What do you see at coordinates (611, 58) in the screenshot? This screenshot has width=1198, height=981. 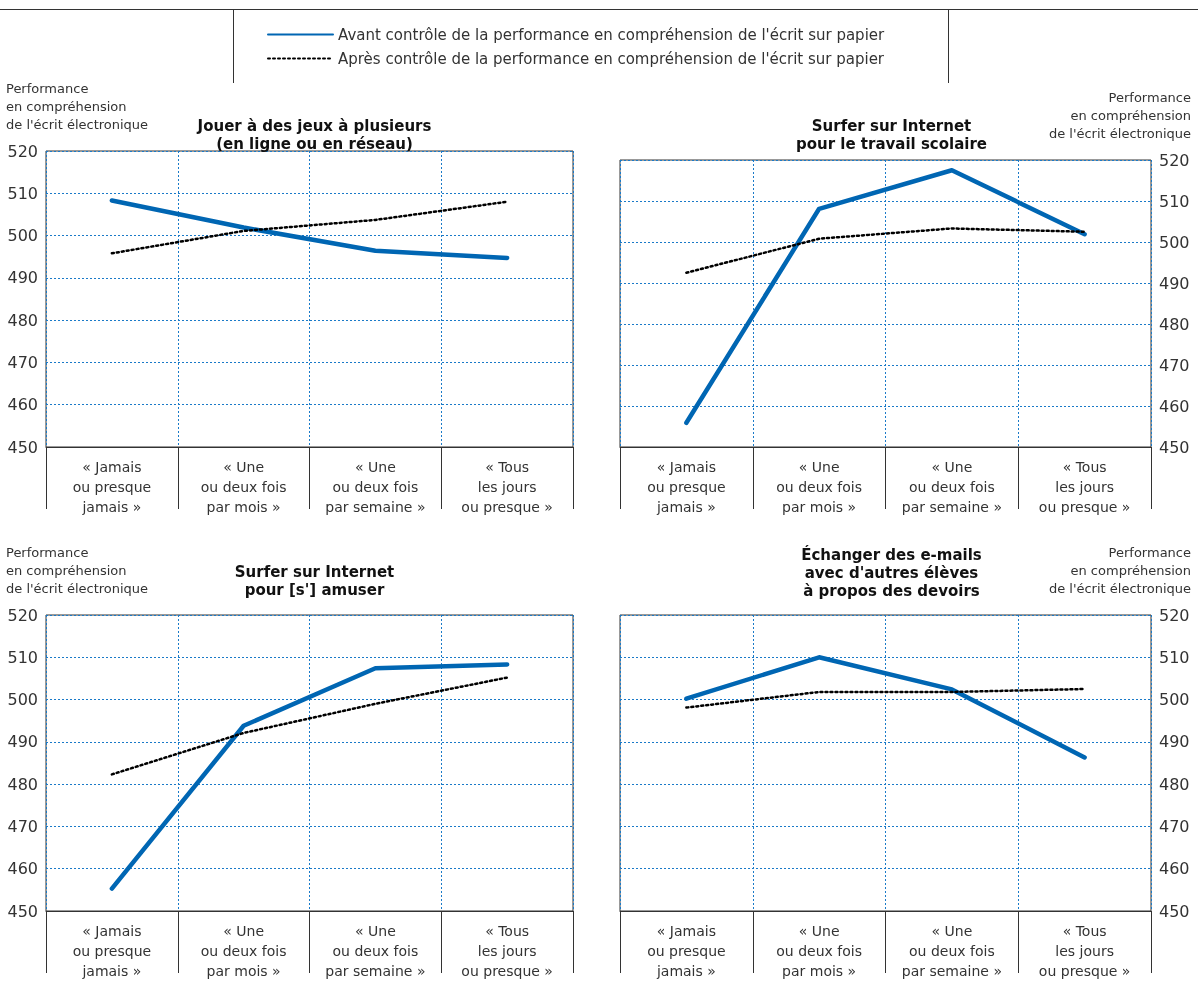 I see `legend-label: Après contrôle de la performance en compréhension de l'écrit sur papier` at bounding box center [611, 58].